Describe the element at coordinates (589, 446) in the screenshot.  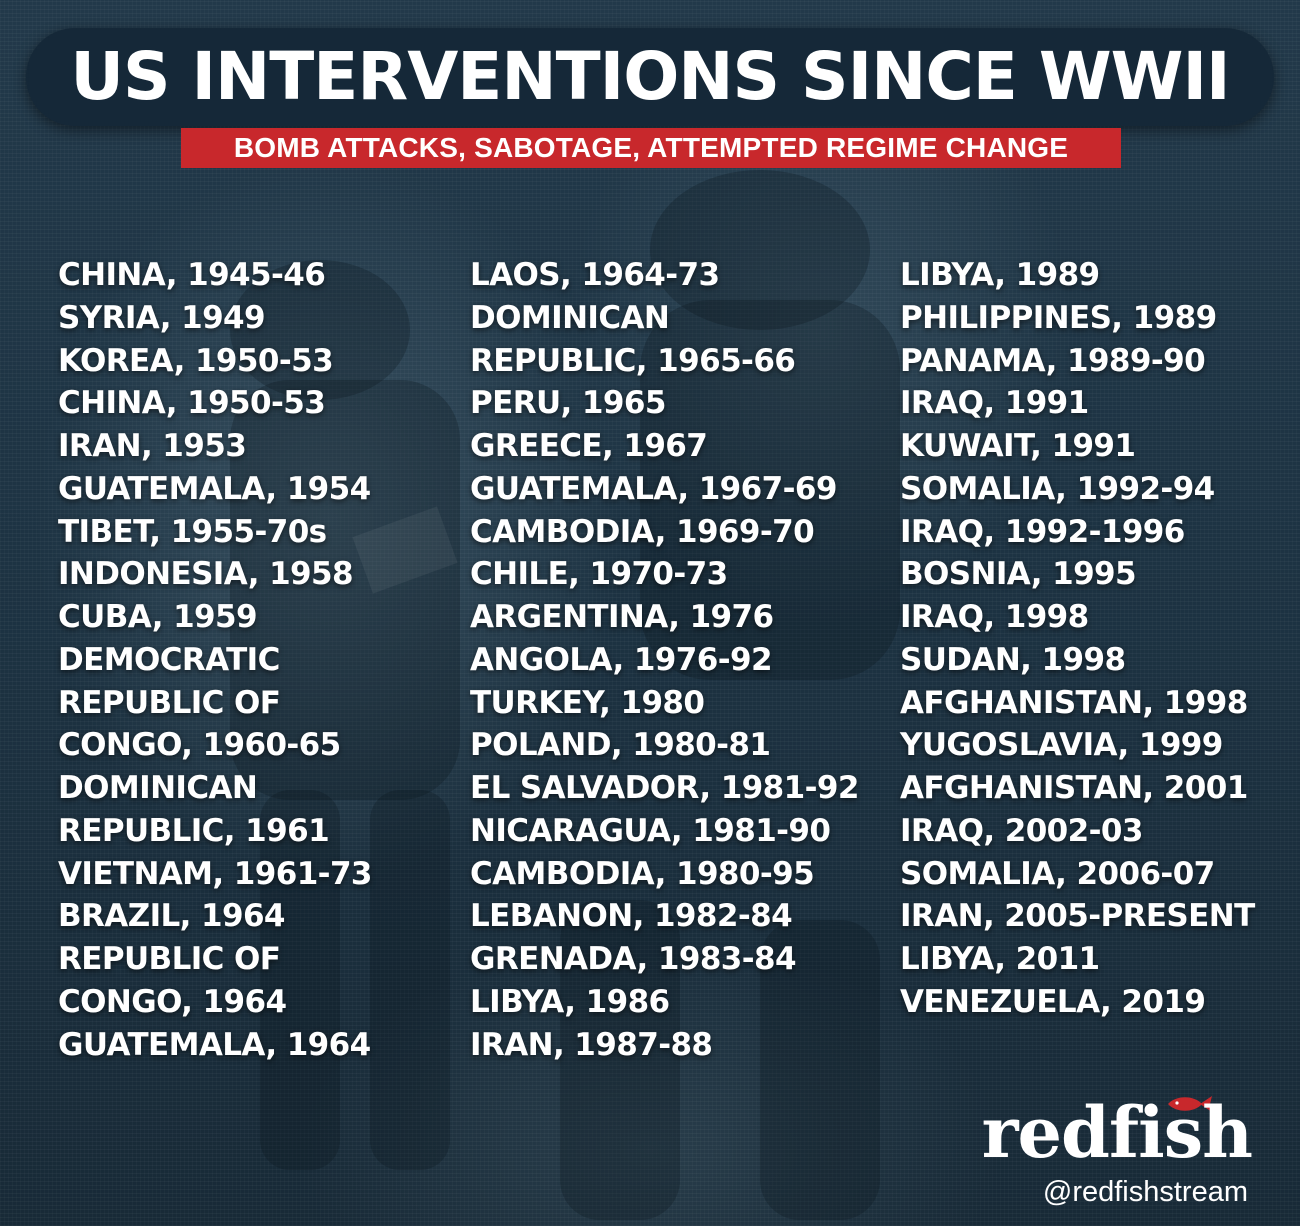
I see `list-item: GREECE, 1967` at that location.